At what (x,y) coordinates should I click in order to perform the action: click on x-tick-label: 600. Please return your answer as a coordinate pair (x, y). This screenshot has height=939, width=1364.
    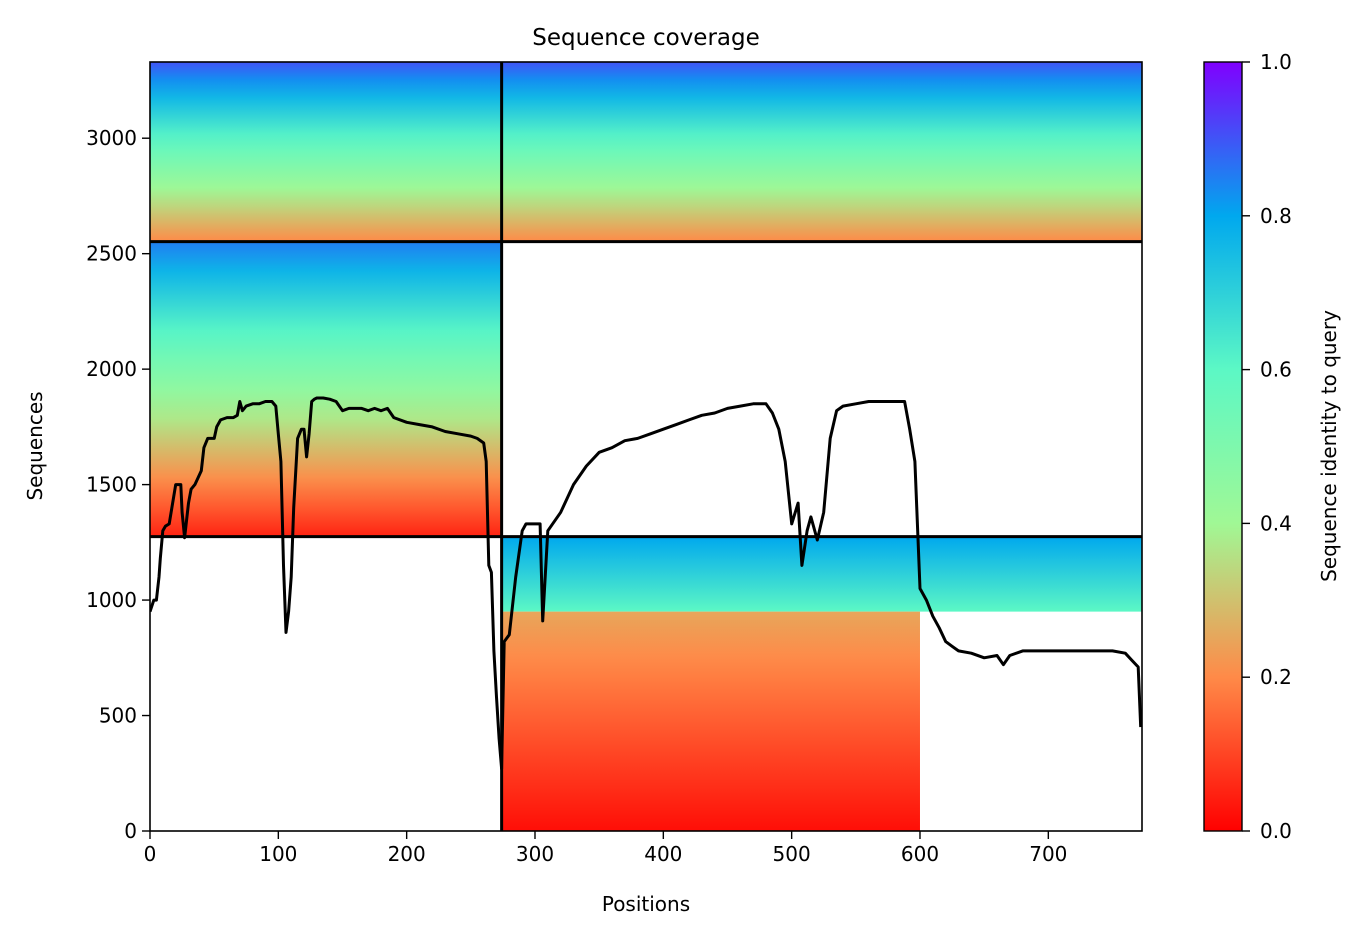
    Looking at the image, I should click on (920, 854).